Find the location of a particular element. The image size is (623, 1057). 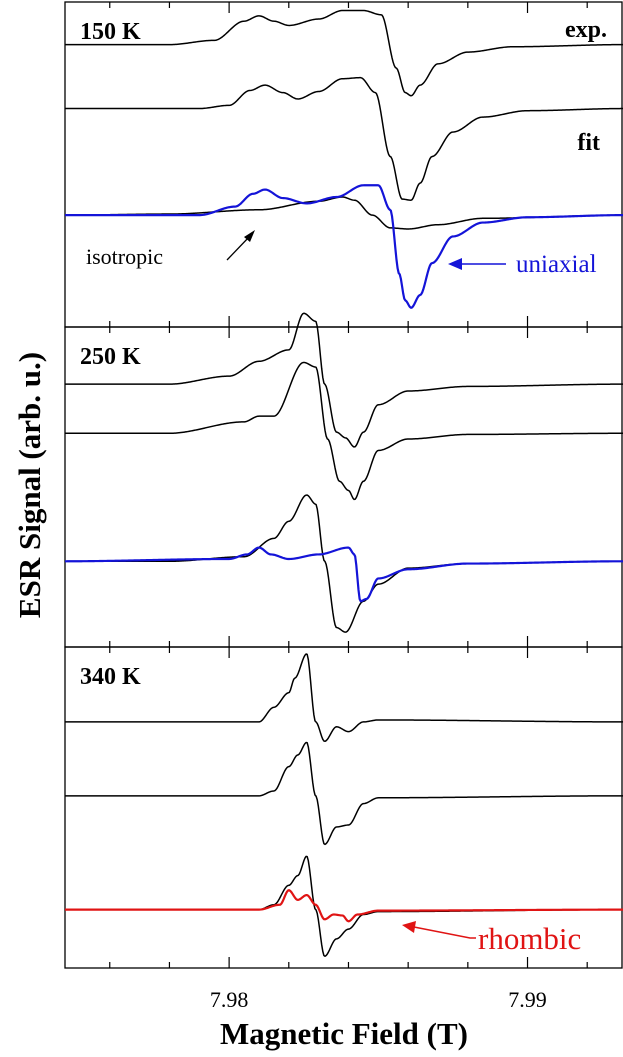

panel-temperature-label: 250 K is located at coordinates (110, 357).